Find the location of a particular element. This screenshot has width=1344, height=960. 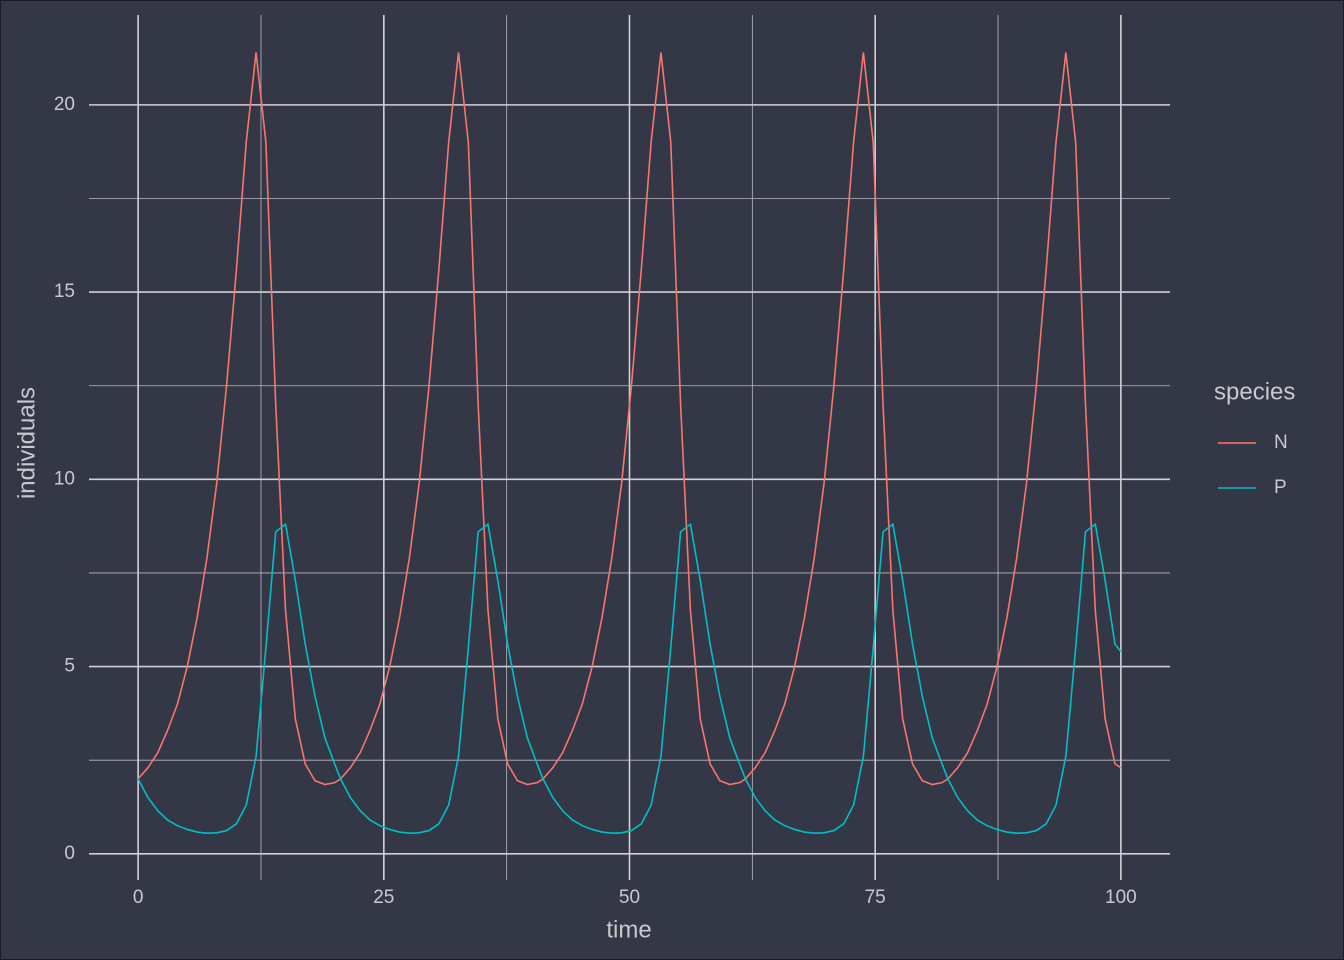

y-tick-label: 15 is located at coordinates (64, 291).